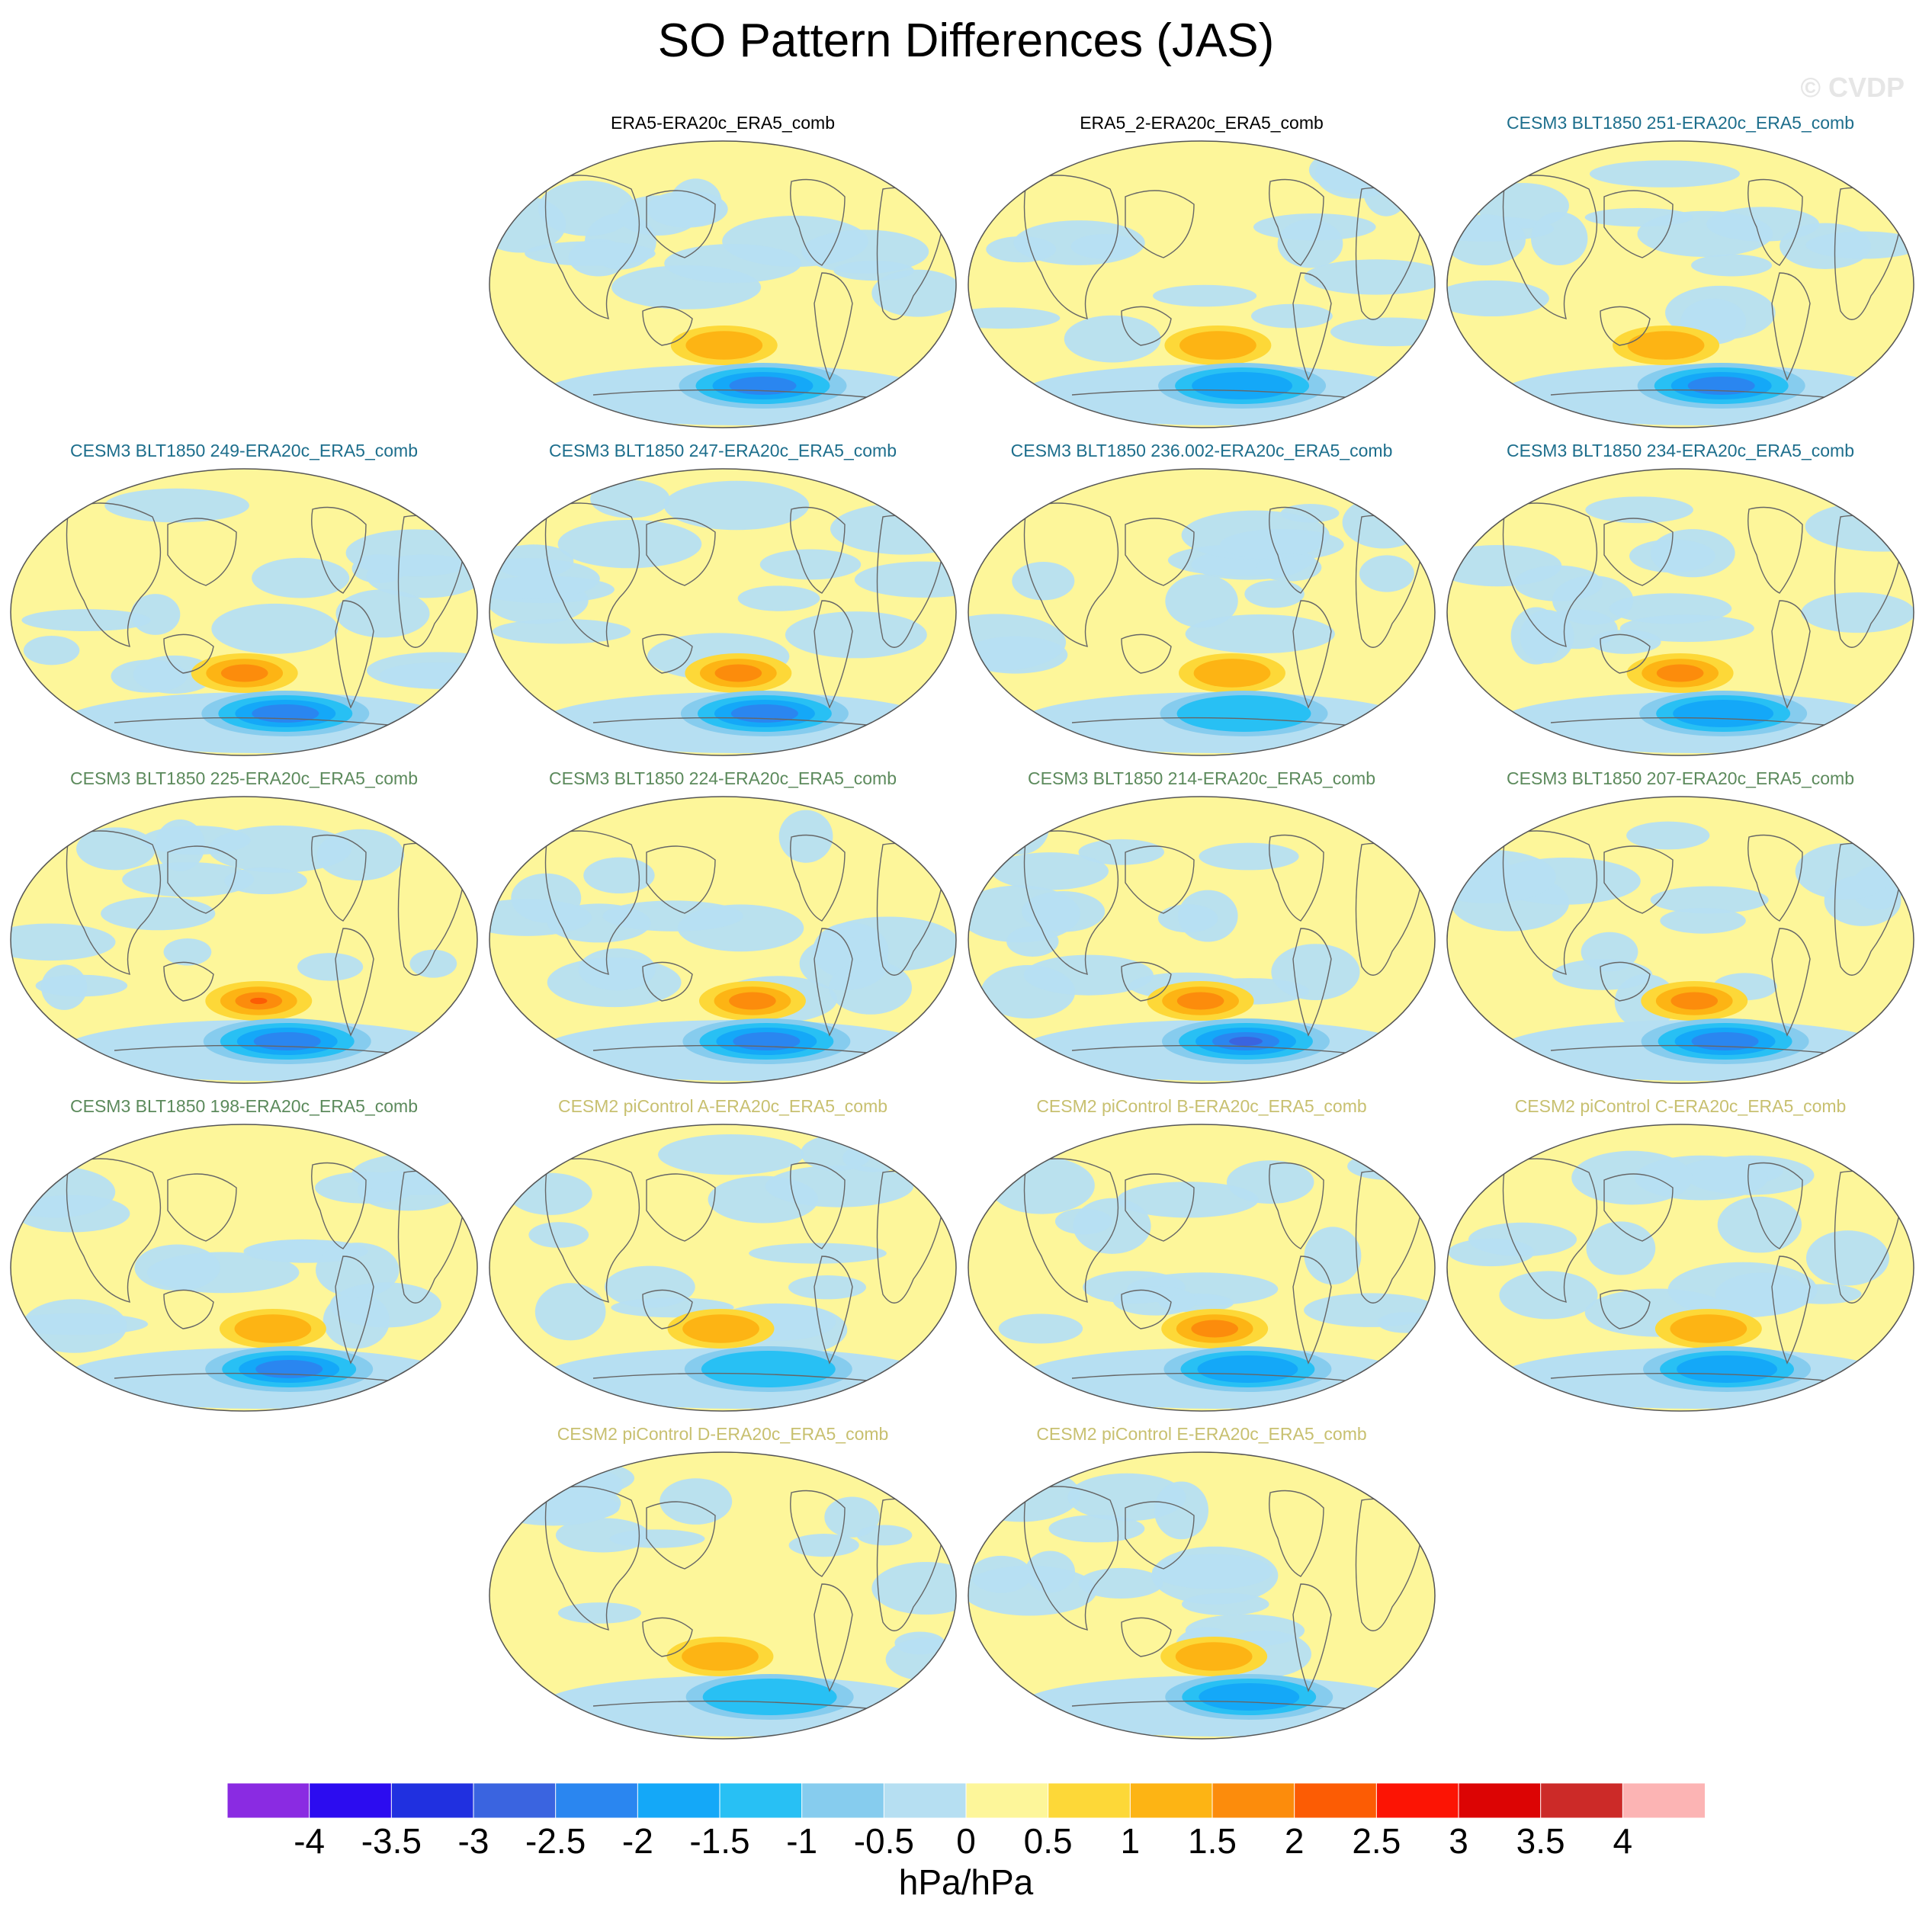 This screenshot has height=1921, width=1932. I want to click on panel-title: CESM2 piControl A-ERA20c_ERA5_comb, so click(723, 1106).